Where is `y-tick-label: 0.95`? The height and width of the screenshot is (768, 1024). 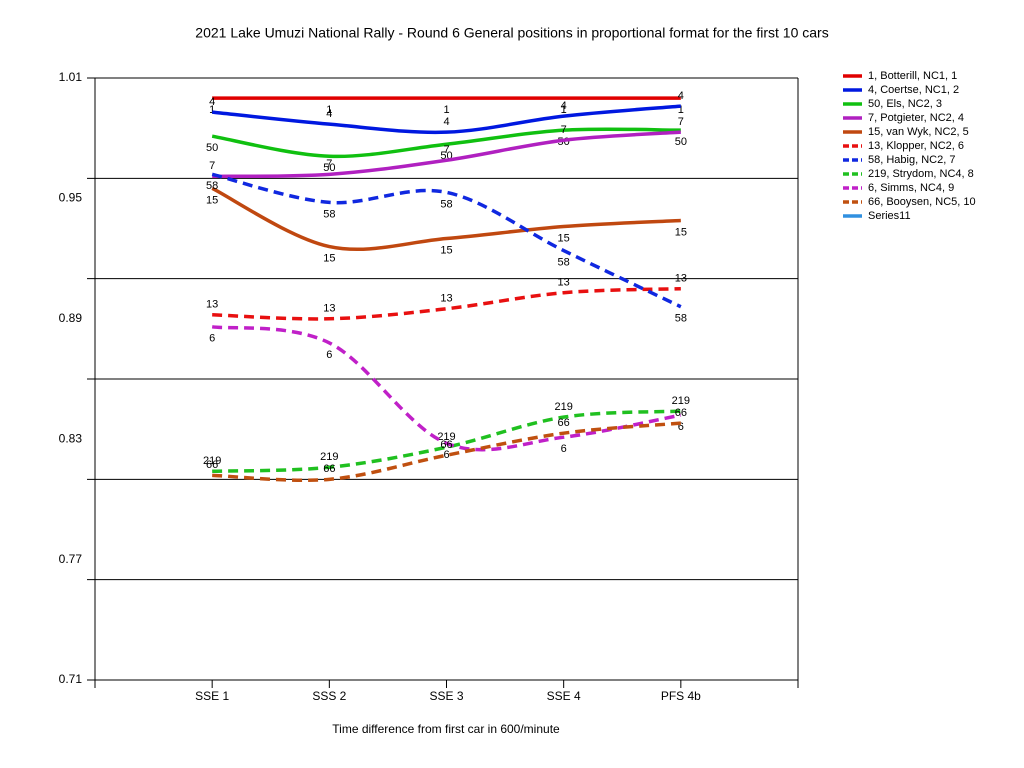
y-tick-label: 0.95 is located at coordinates (71, 198).